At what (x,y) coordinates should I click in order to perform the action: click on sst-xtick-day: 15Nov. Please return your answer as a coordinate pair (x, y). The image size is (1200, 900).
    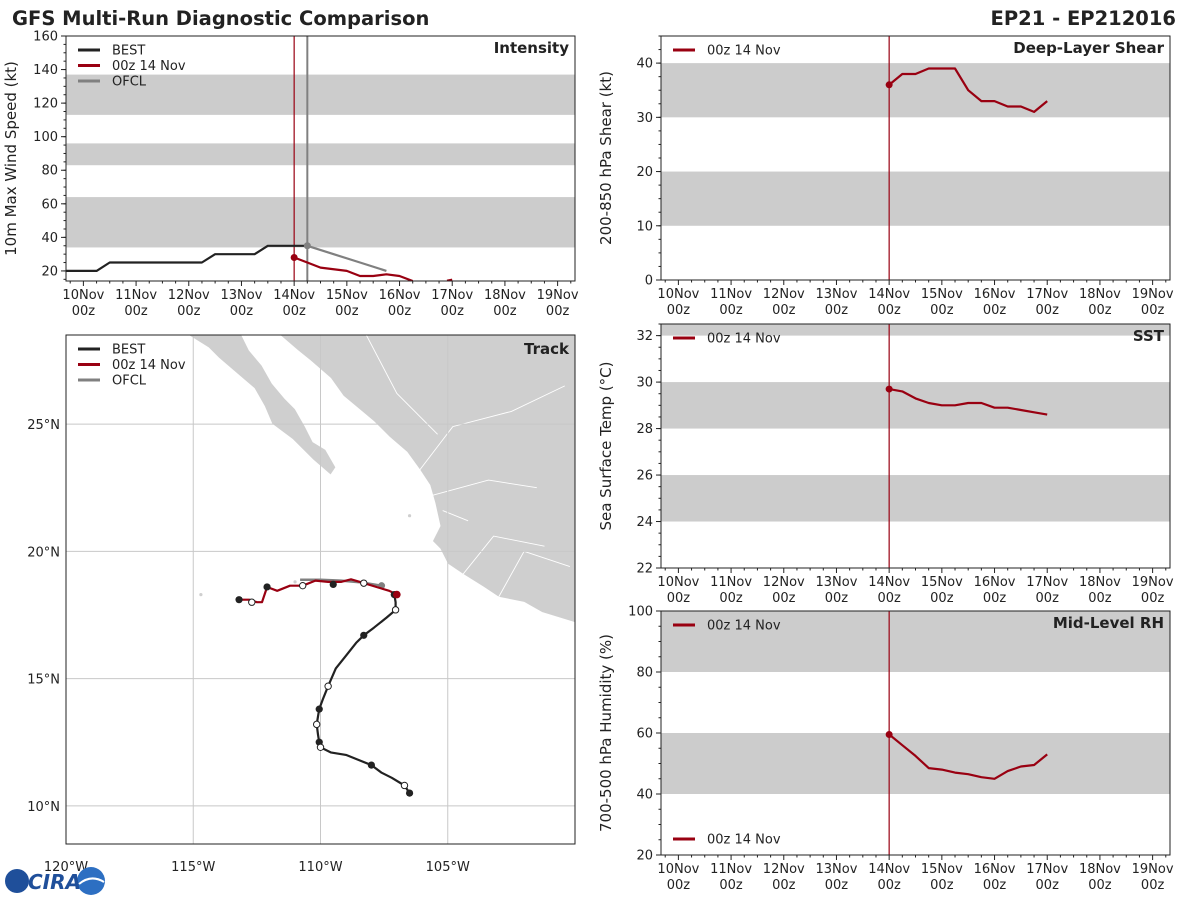
    Looking at the image, I should click on (942, 582).